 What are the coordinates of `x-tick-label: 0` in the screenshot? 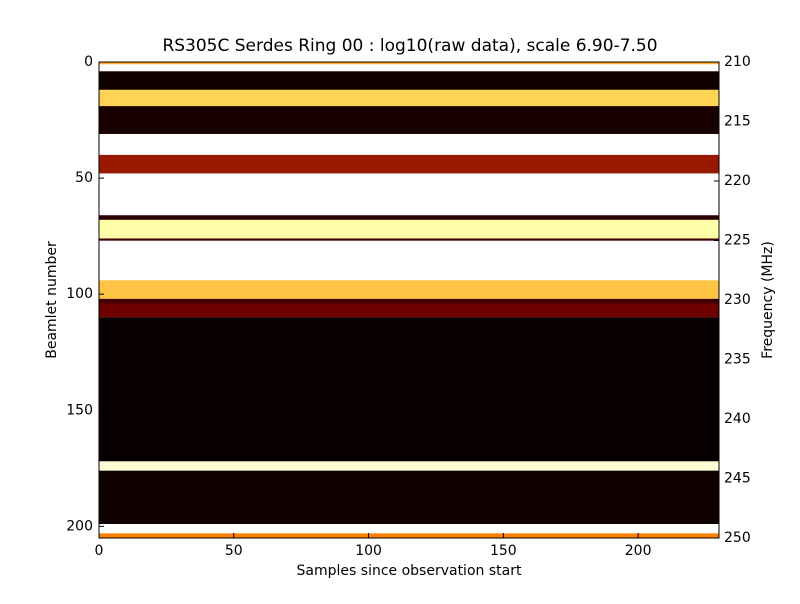 It's located at (99, 551).